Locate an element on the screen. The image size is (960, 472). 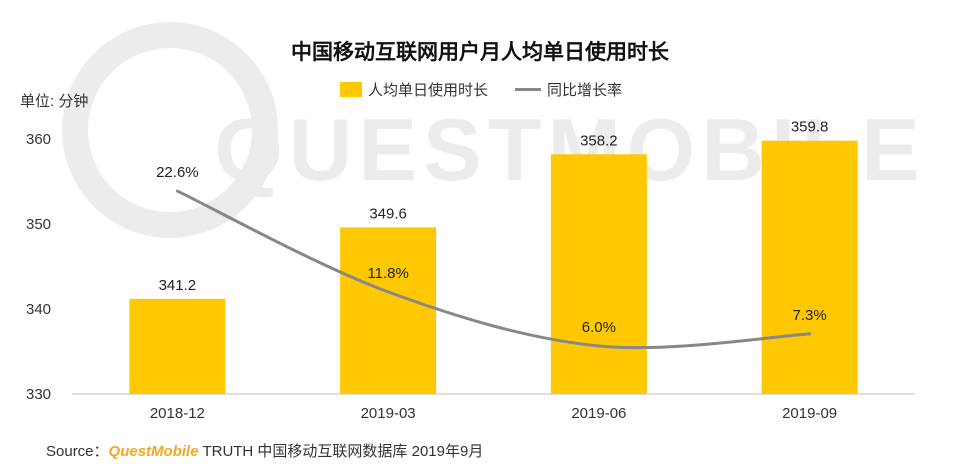
watermark-ring is located at coordinates (170, 130).